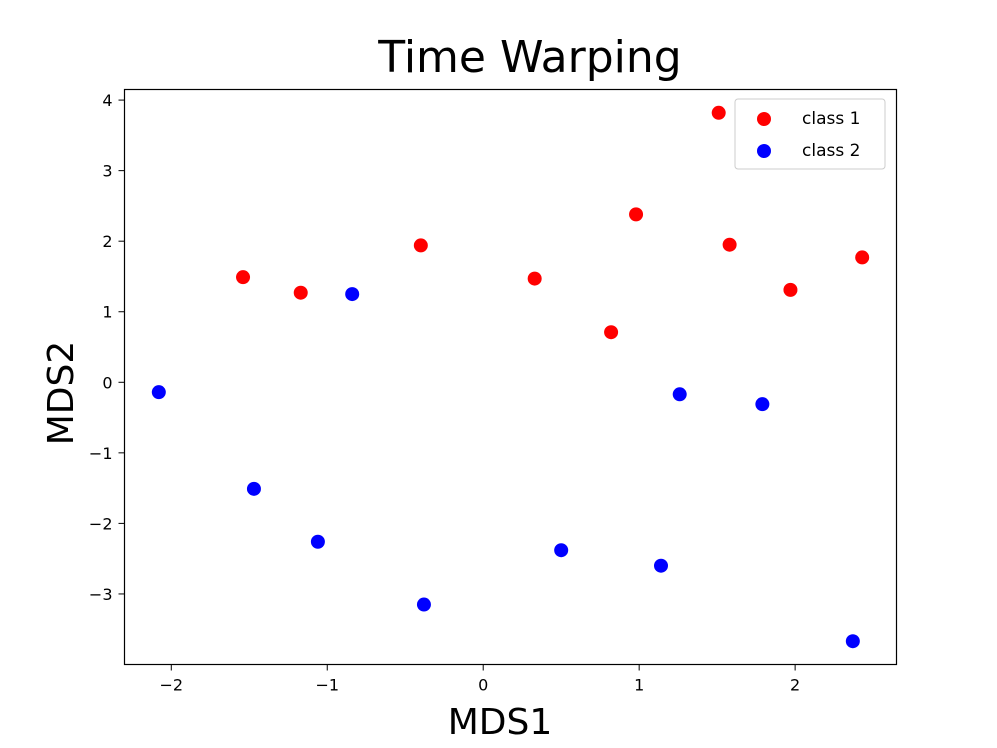  What do you see at coordinates (831, 151) in the screenshot?
I see `legend-label: class 2` at bounding box center [831, 151].